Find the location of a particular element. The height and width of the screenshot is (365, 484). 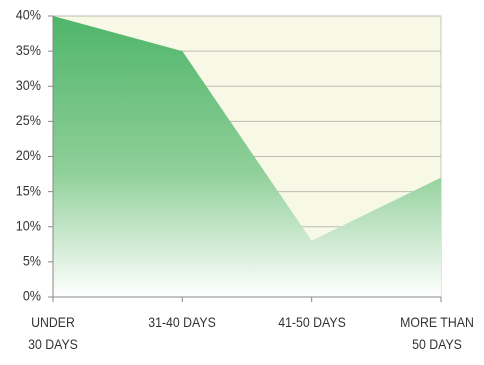

y-tick-label: 15% is located at coordinates (28, 191).